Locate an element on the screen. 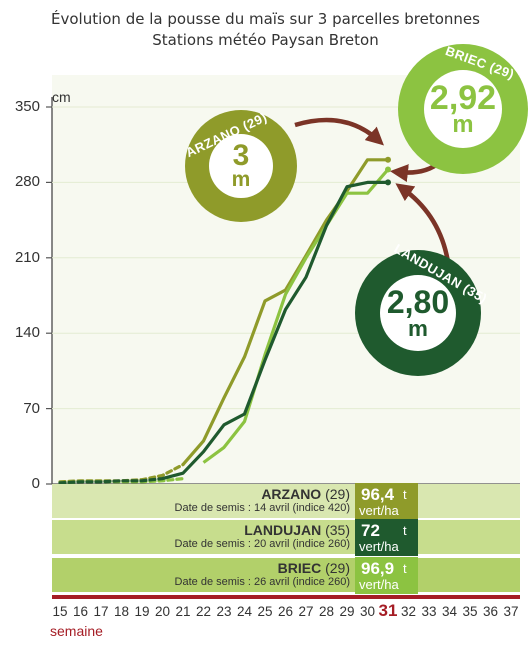 The width and height of the screenshot is (531, 650). x-tick-label: 21 is located at coordinates (183, 611).